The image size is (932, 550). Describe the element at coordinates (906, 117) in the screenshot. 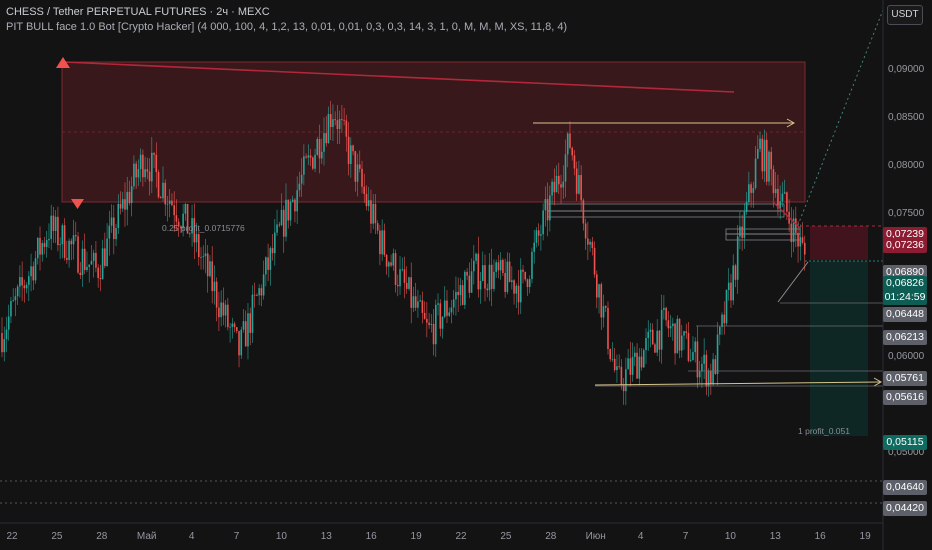

I see `y-tick-label: 0,08500` at that location.